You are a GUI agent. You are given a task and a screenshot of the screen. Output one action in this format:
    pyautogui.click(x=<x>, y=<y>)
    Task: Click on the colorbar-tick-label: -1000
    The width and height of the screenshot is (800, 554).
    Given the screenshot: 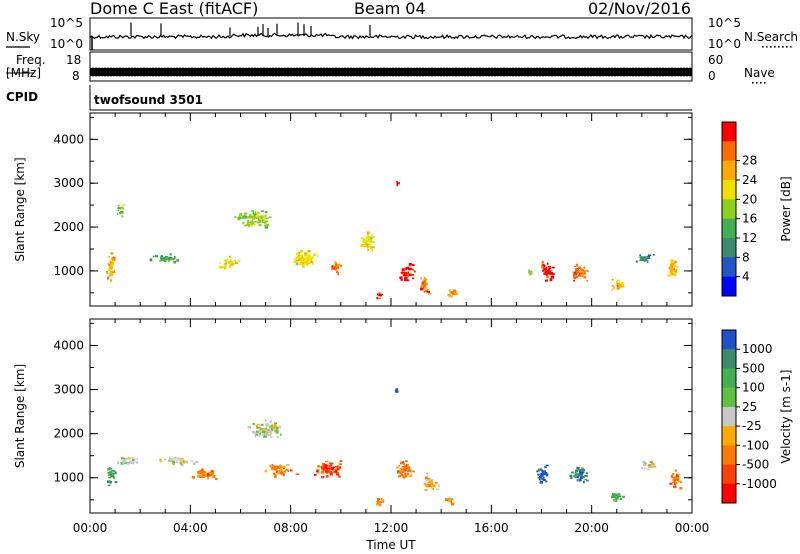 What is the action you would take?
    pyautogui.click(x=759, y=484)
    